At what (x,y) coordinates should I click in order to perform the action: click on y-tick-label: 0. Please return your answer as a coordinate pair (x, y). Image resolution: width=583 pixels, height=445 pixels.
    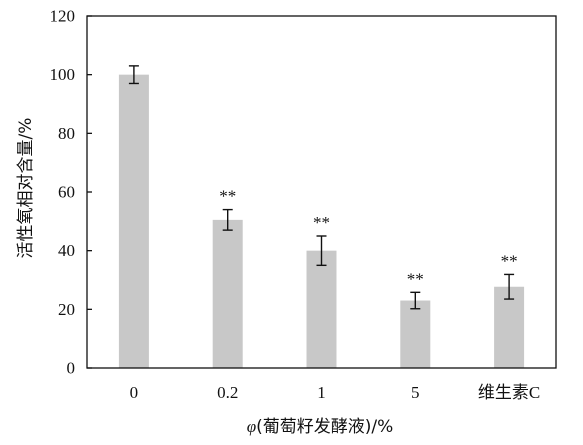
    Looking at the image, I should click on (71, 368).